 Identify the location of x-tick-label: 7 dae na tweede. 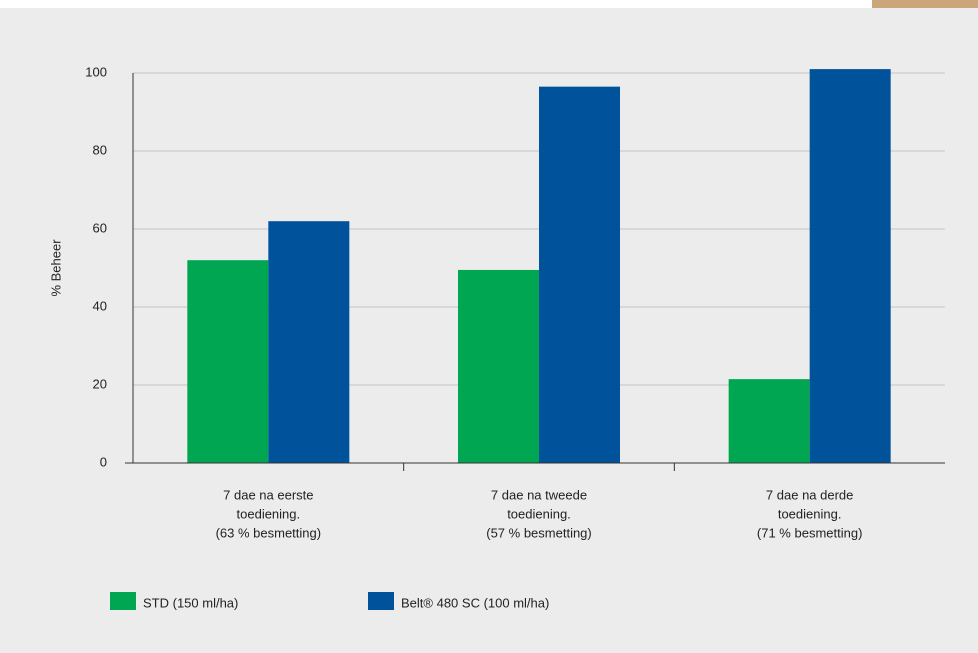
(539, 494).